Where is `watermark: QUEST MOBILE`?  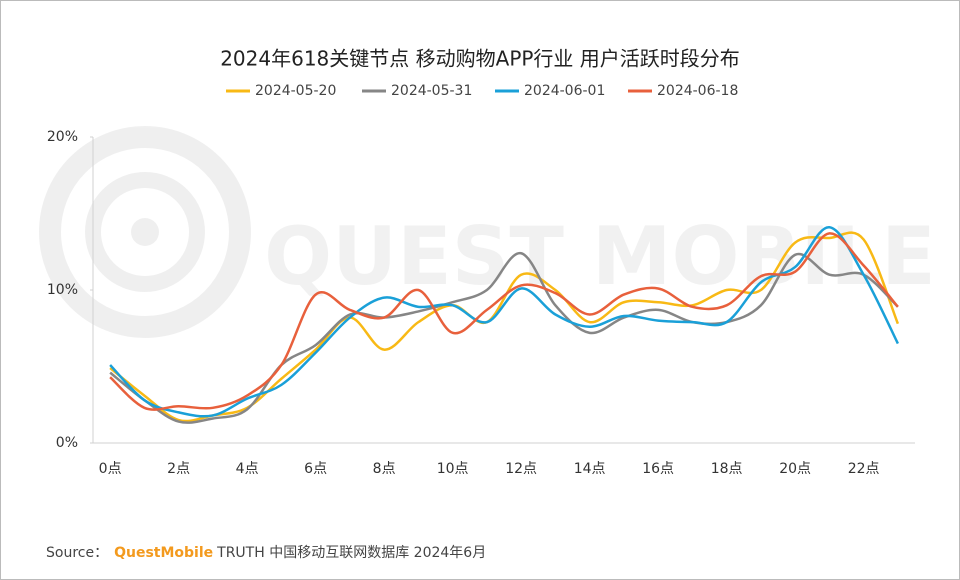
watermark: QUEST MOBILE is located at coordinates (600, 256).